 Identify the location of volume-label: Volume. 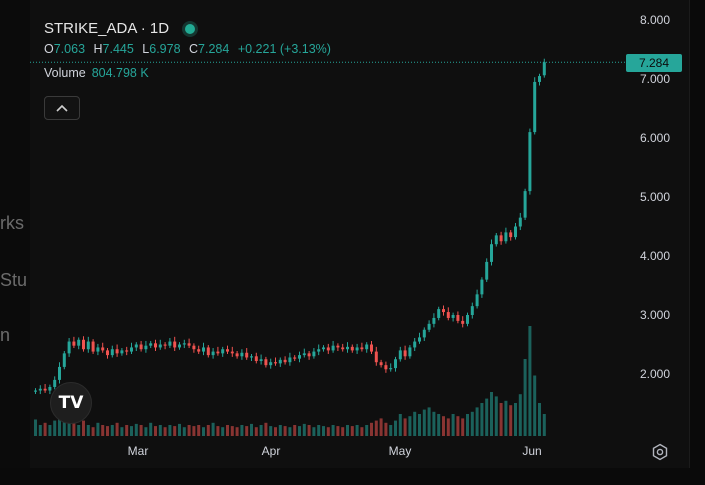
(65, 73).